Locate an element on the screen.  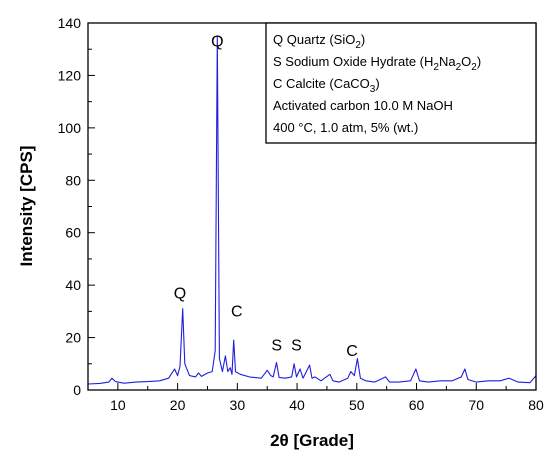
y-tick-label: 20 is located at coordinates (73, 338).